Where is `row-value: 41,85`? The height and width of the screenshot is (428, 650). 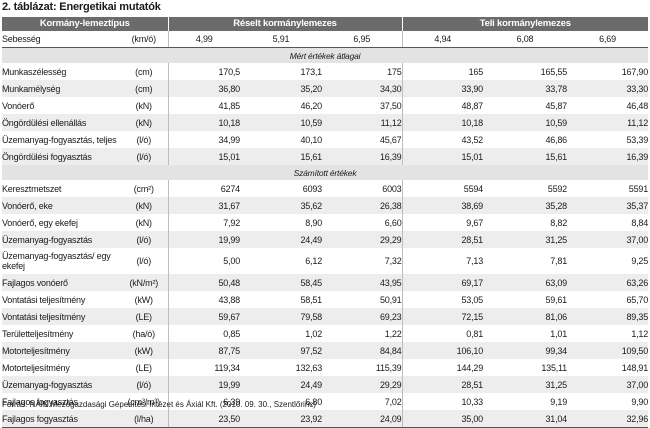 row-value: 41,85 is located at coordinates (203, 105).